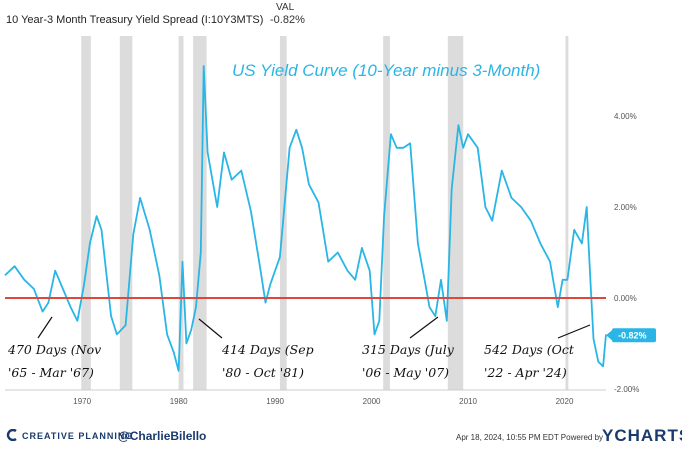 The image size is (682, 453). What do you see at coordinates (275, 401) in the screenshot?
I see `x-tick-label: 1990` at bounding box center [275, 401].